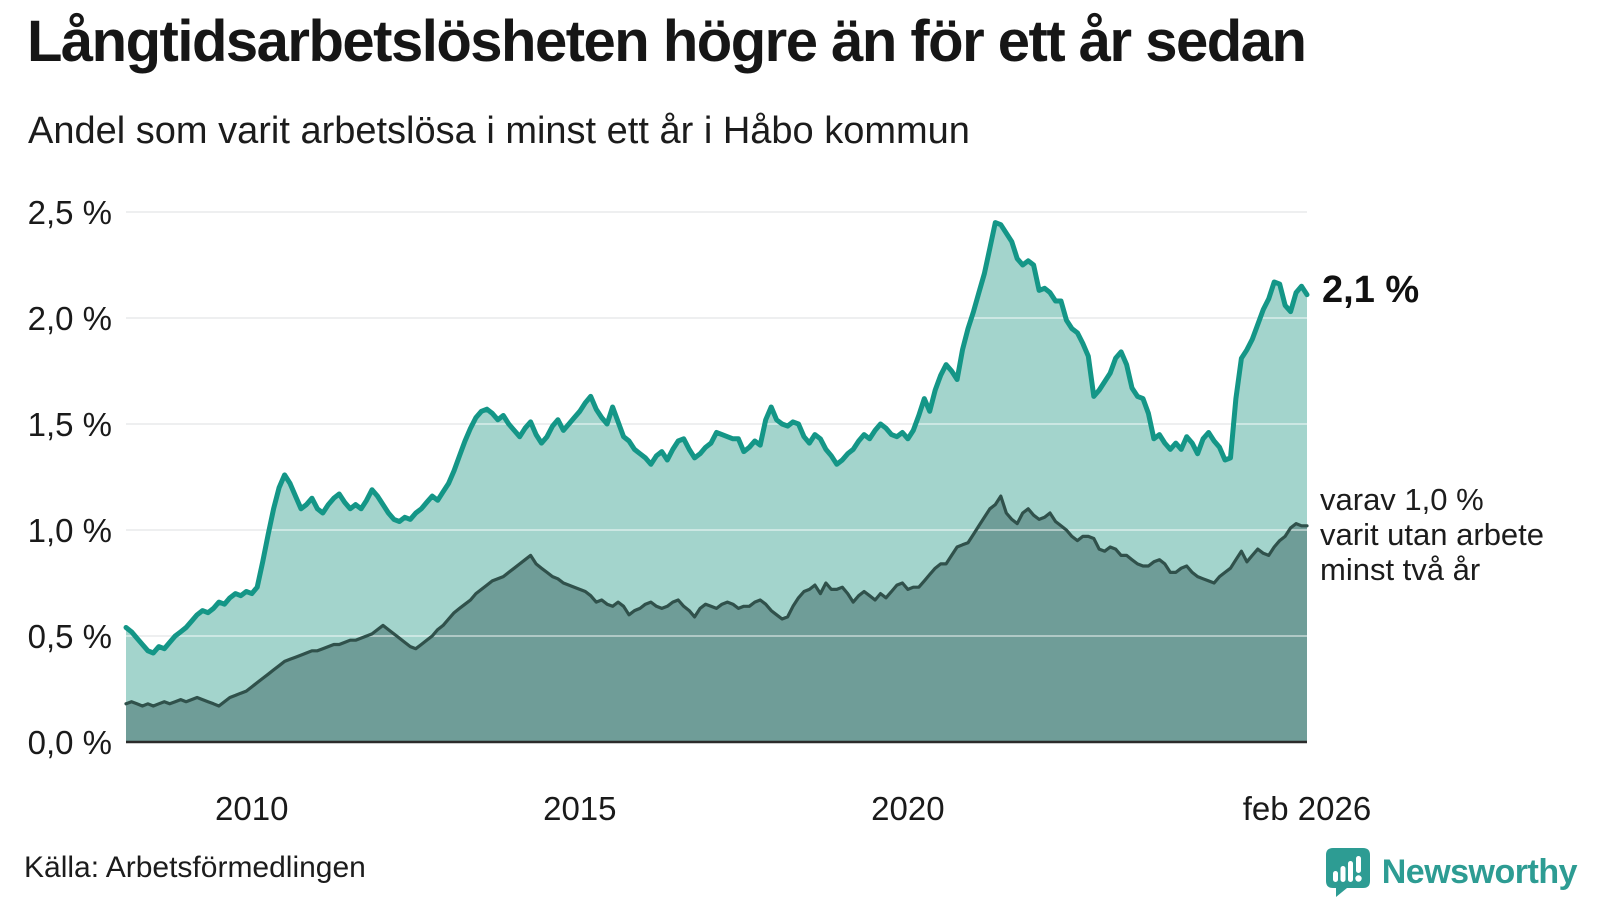 The image size is (1600, 900). What do you see at coordinates (1371, 290) in the screenshot?
I see `end-value-label: 2,1 %` at bounding box center [1371, 290].